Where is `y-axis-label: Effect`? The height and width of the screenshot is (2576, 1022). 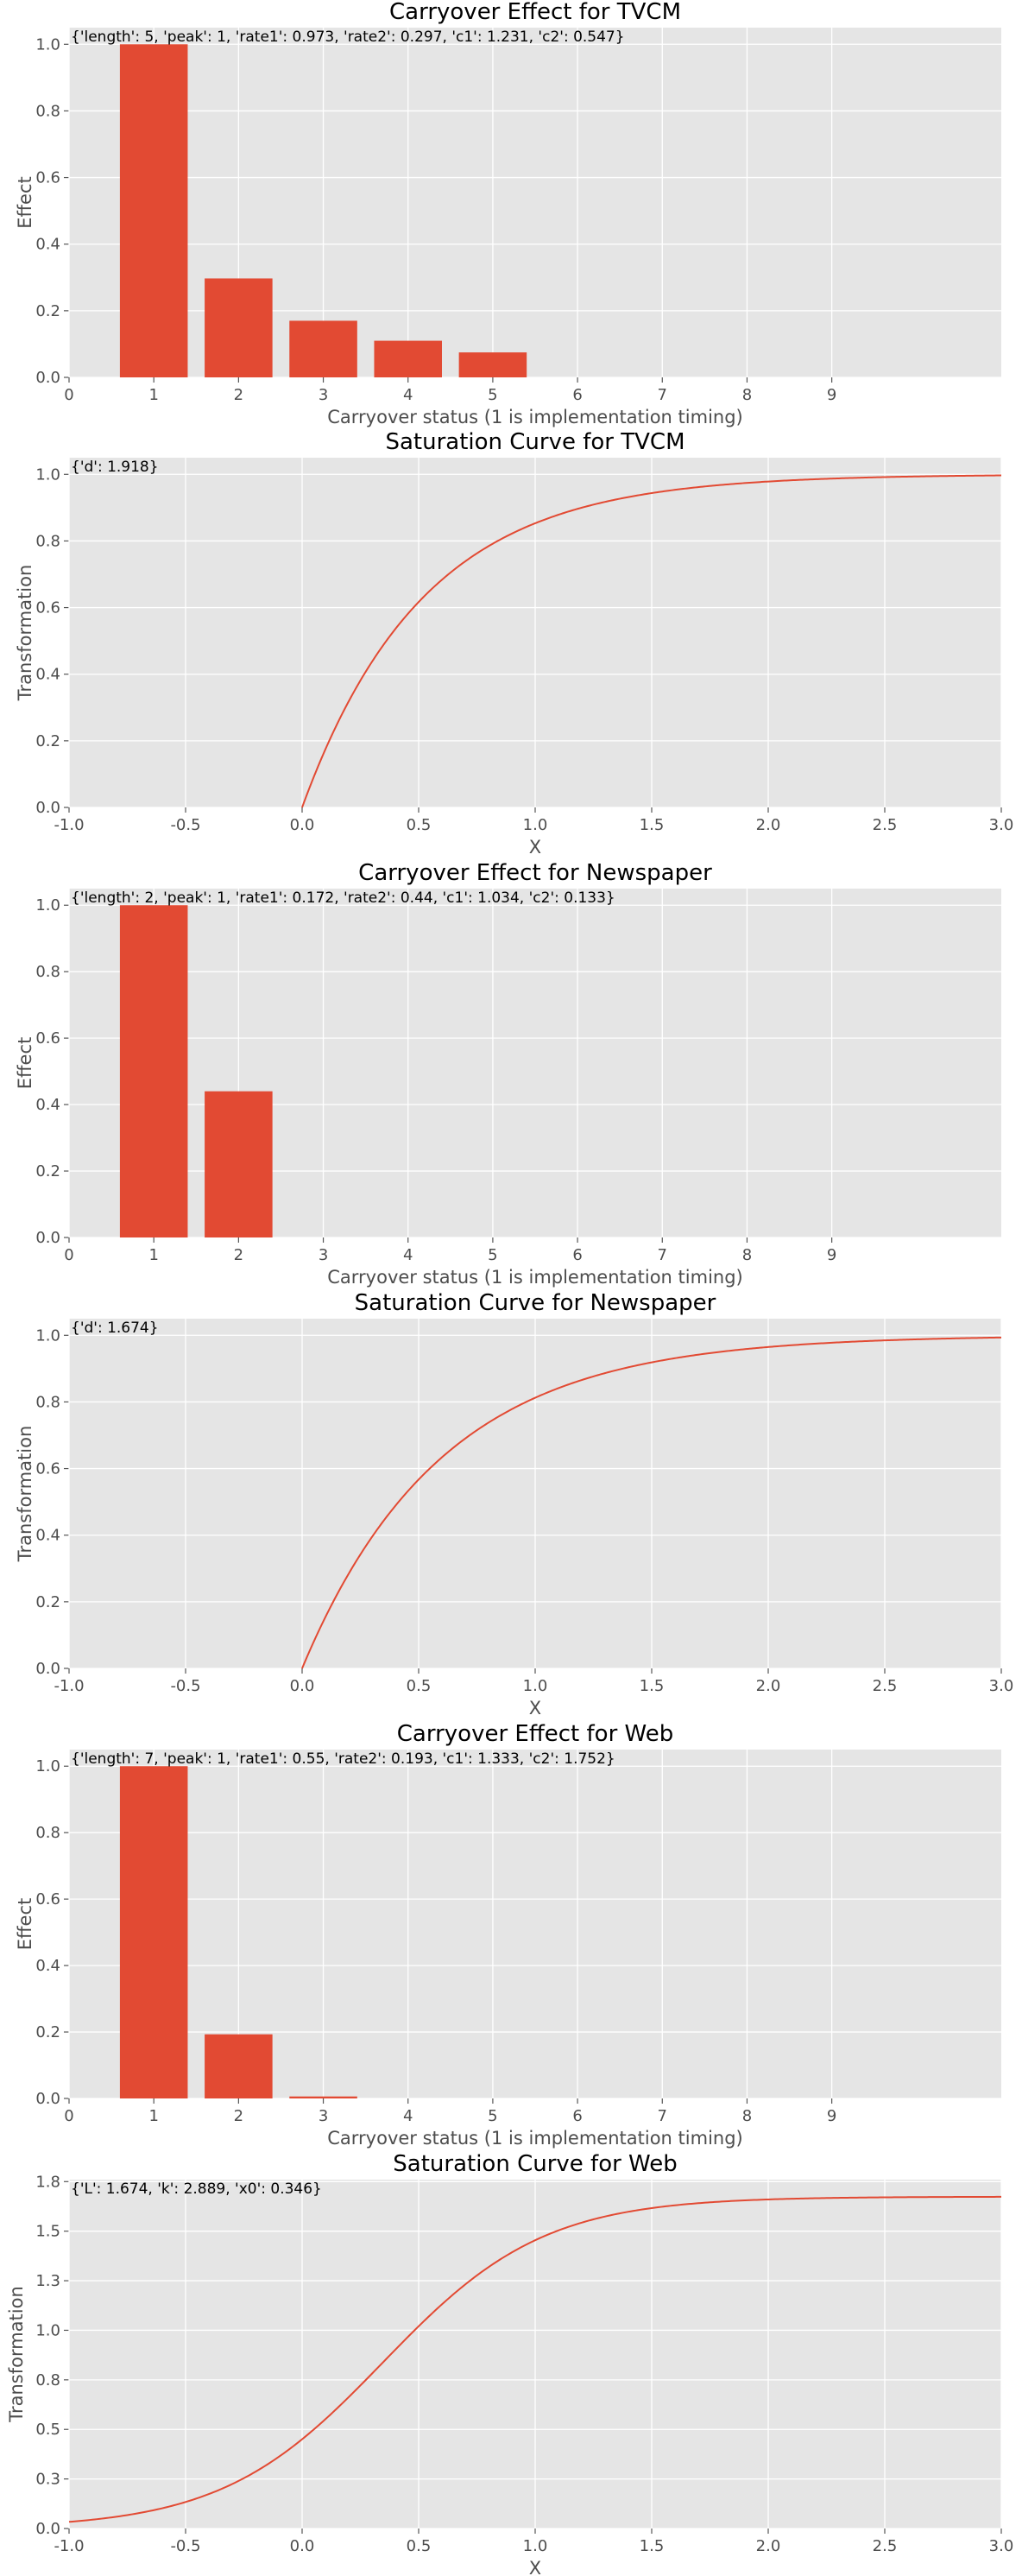
y-axis-label: Effect is located at coordinates (25, 202).